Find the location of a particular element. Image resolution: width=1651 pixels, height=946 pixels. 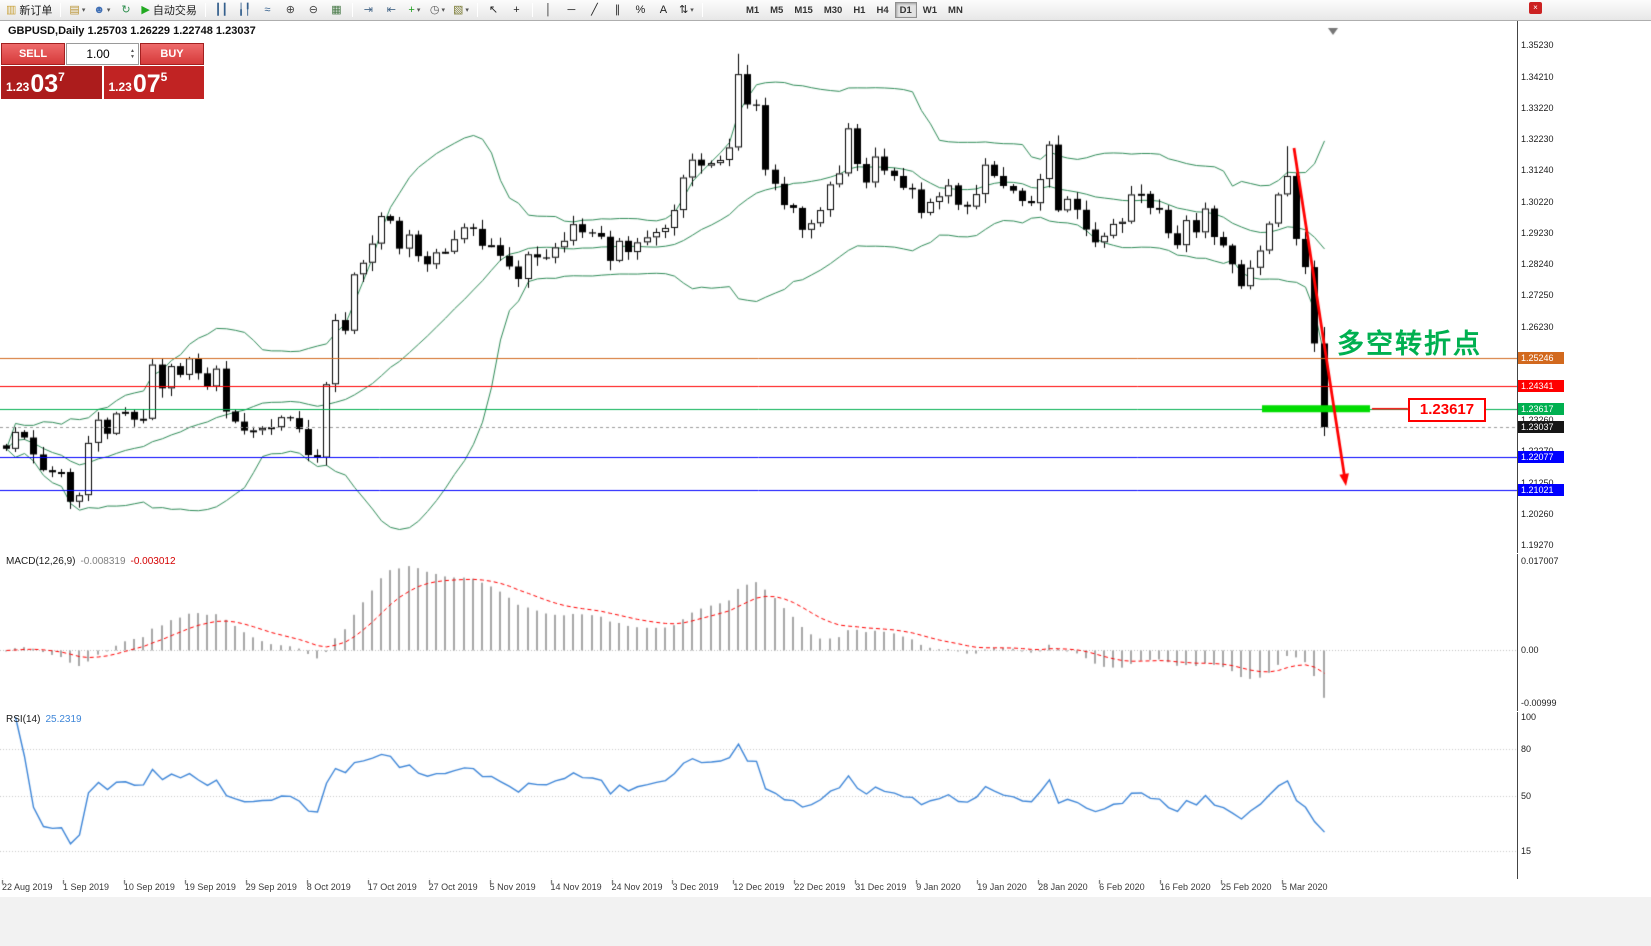

horizontal-line-button: ─ is located at coordinates (571, 10).